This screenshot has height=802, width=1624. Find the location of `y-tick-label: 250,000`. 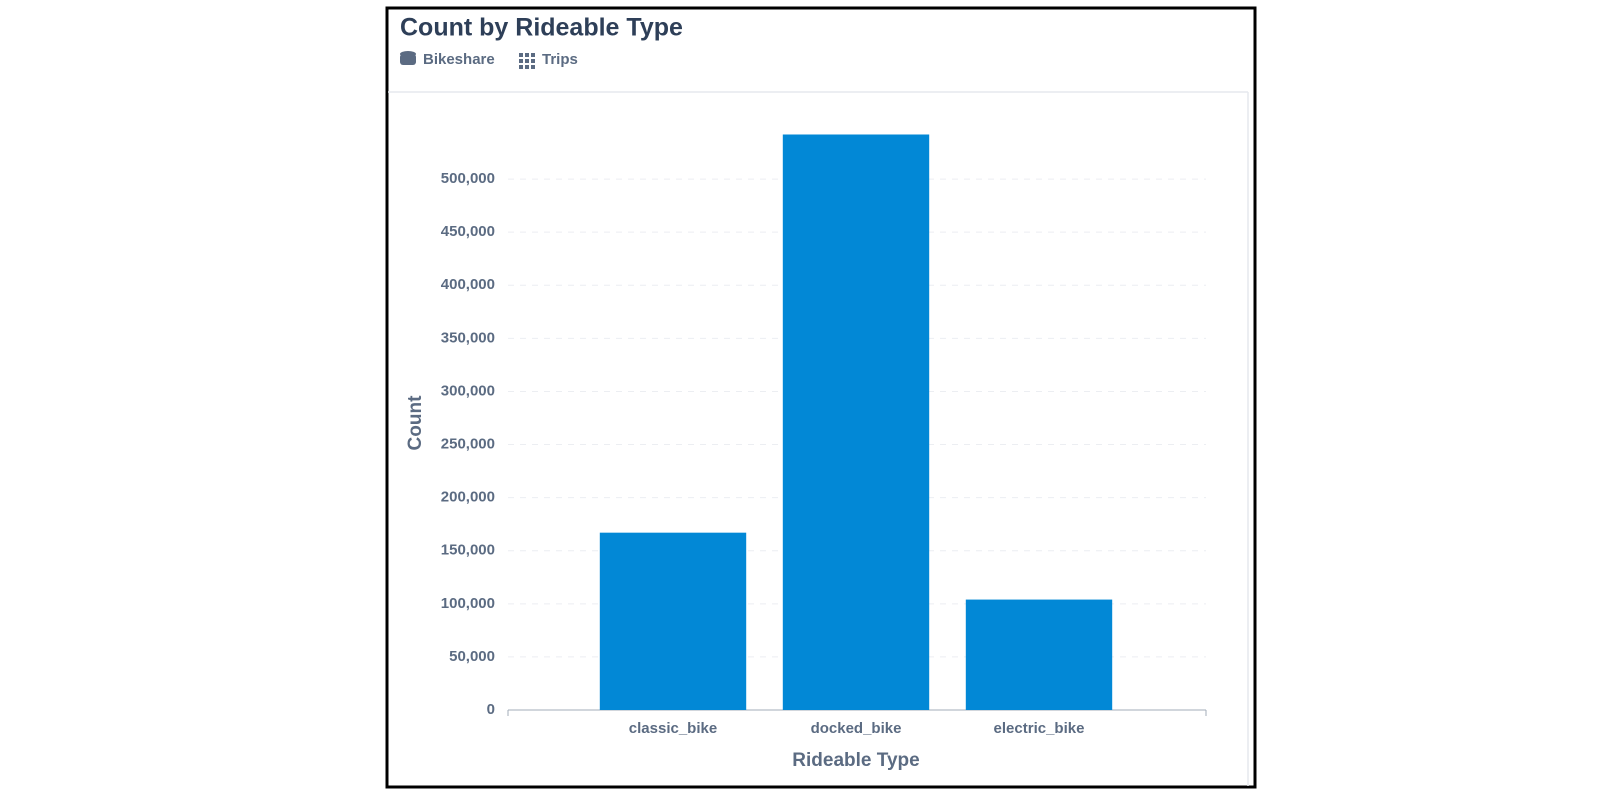

y-tick-label: 250,000 is located at coordinates (468, 444).